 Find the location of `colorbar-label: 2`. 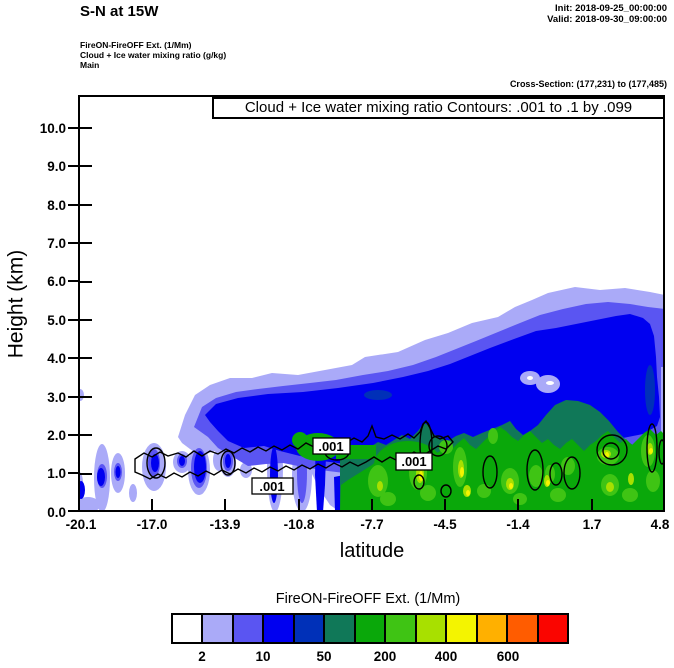

colorbar-label: 2 is located at coordinates (202, 656).